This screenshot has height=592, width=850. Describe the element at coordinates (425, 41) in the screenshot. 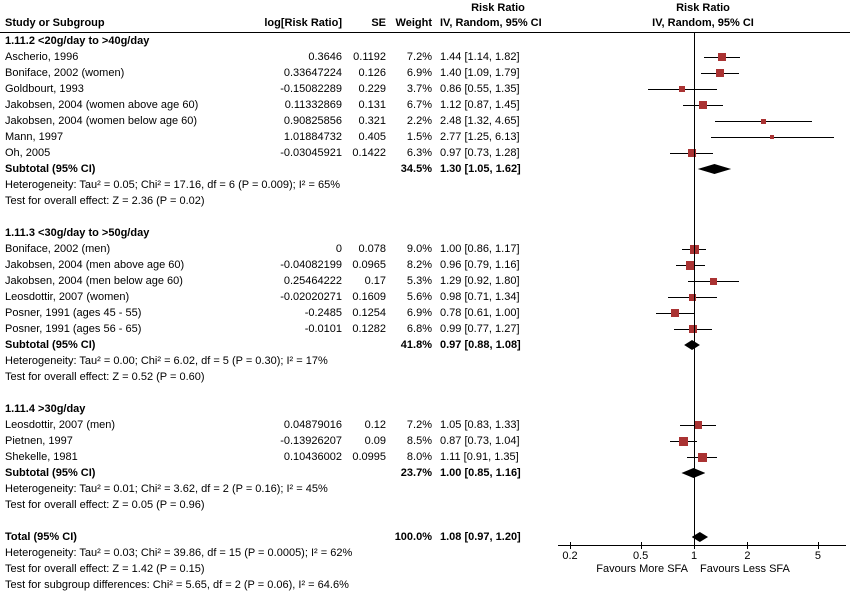

I see `group-row: 1.11.2 <20g/day to >40g/day` at that location.